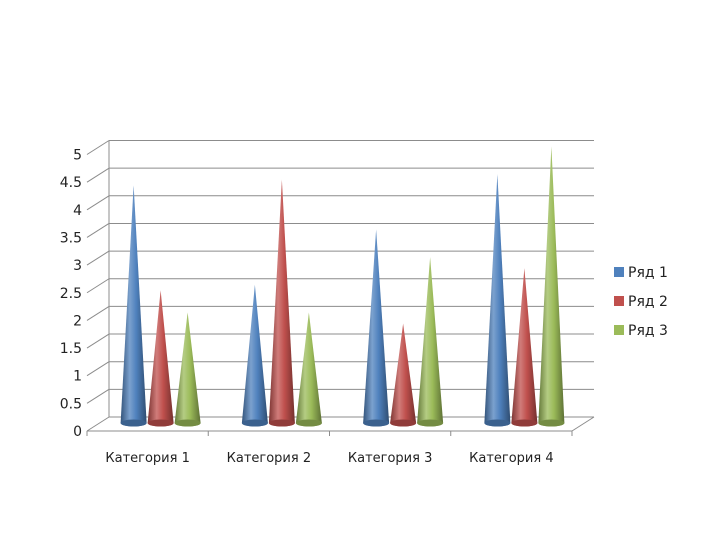  What do you see at coordinates (77, 156) in the screenshot?
I see `y-tick-label: 5` at bounding box center [77, 156].